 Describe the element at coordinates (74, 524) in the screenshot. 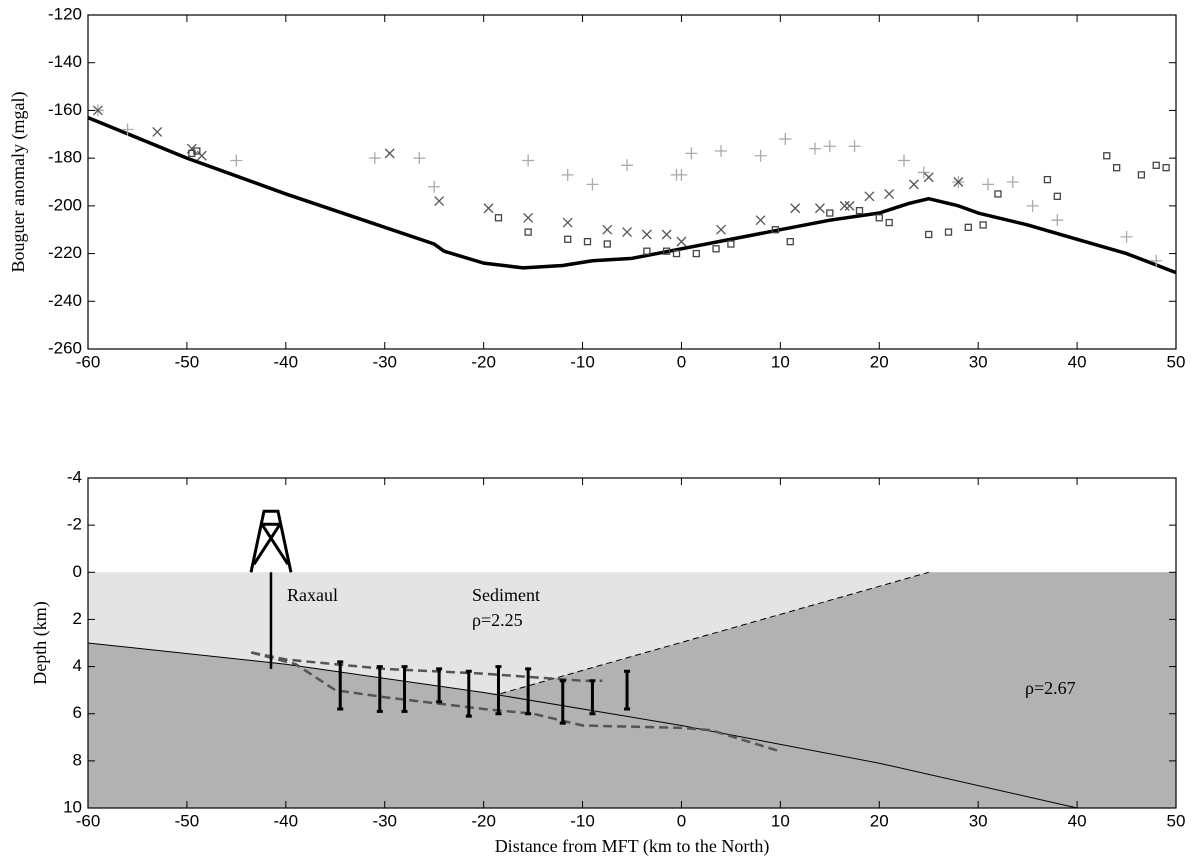

I see `y-tick-label: -2` at that location.